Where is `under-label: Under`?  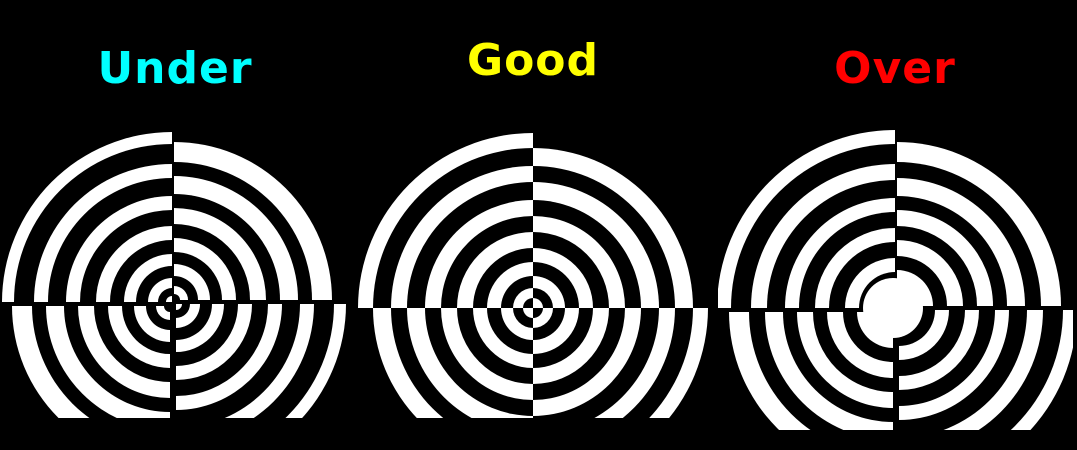 under-label: Under is located at coordinates (175, 68).